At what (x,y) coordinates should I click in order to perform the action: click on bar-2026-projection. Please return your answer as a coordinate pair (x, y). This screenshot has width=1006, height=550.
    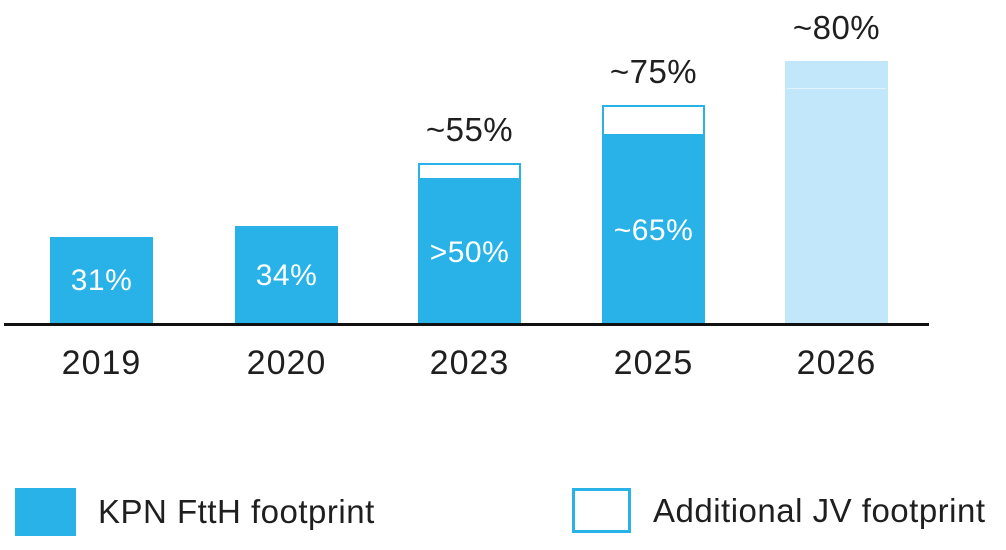
    Looking at the image, I should click on (836, 193).